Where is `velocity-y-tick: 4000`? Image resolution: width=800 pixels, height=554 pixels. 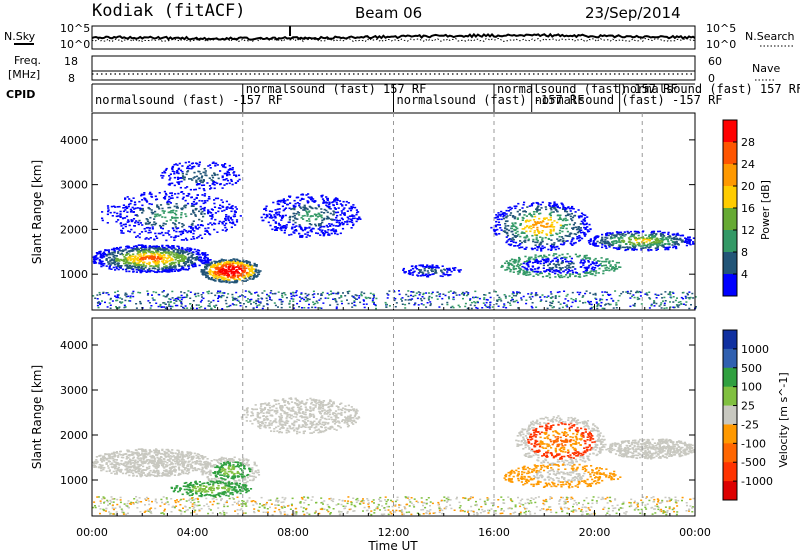
velocity-y-tick: 4000 is located at coordinates (74, 345).